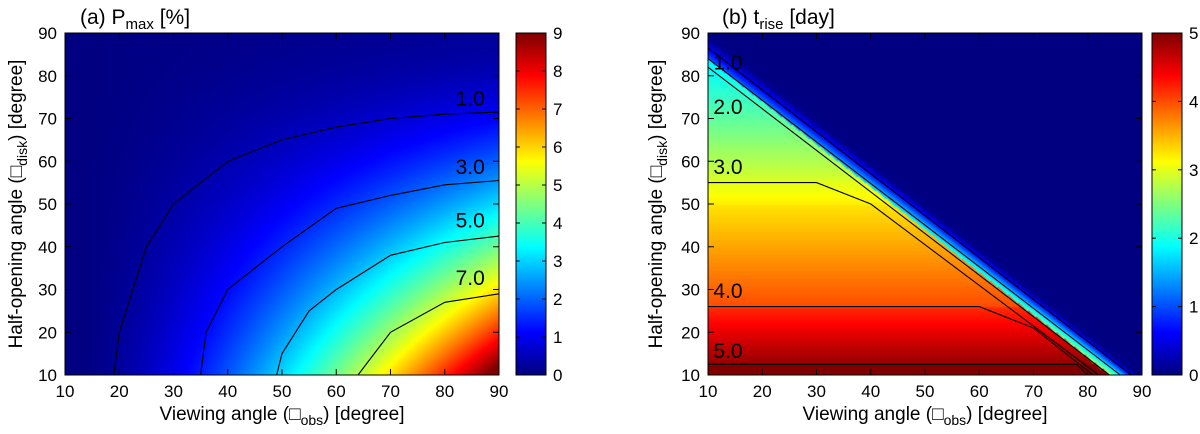 The width and height of the screenshot is (1200, 434). Describe the element at coordinates (470, 278) in the screenshot. I see `contour-label: 7.0` at that location.